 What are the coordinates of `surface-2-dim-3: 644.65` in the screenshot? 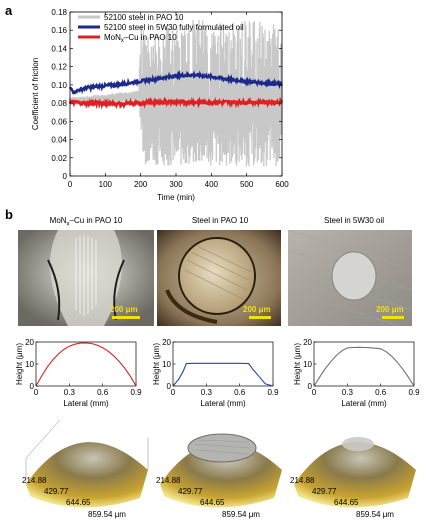 It's located at (212, 502).